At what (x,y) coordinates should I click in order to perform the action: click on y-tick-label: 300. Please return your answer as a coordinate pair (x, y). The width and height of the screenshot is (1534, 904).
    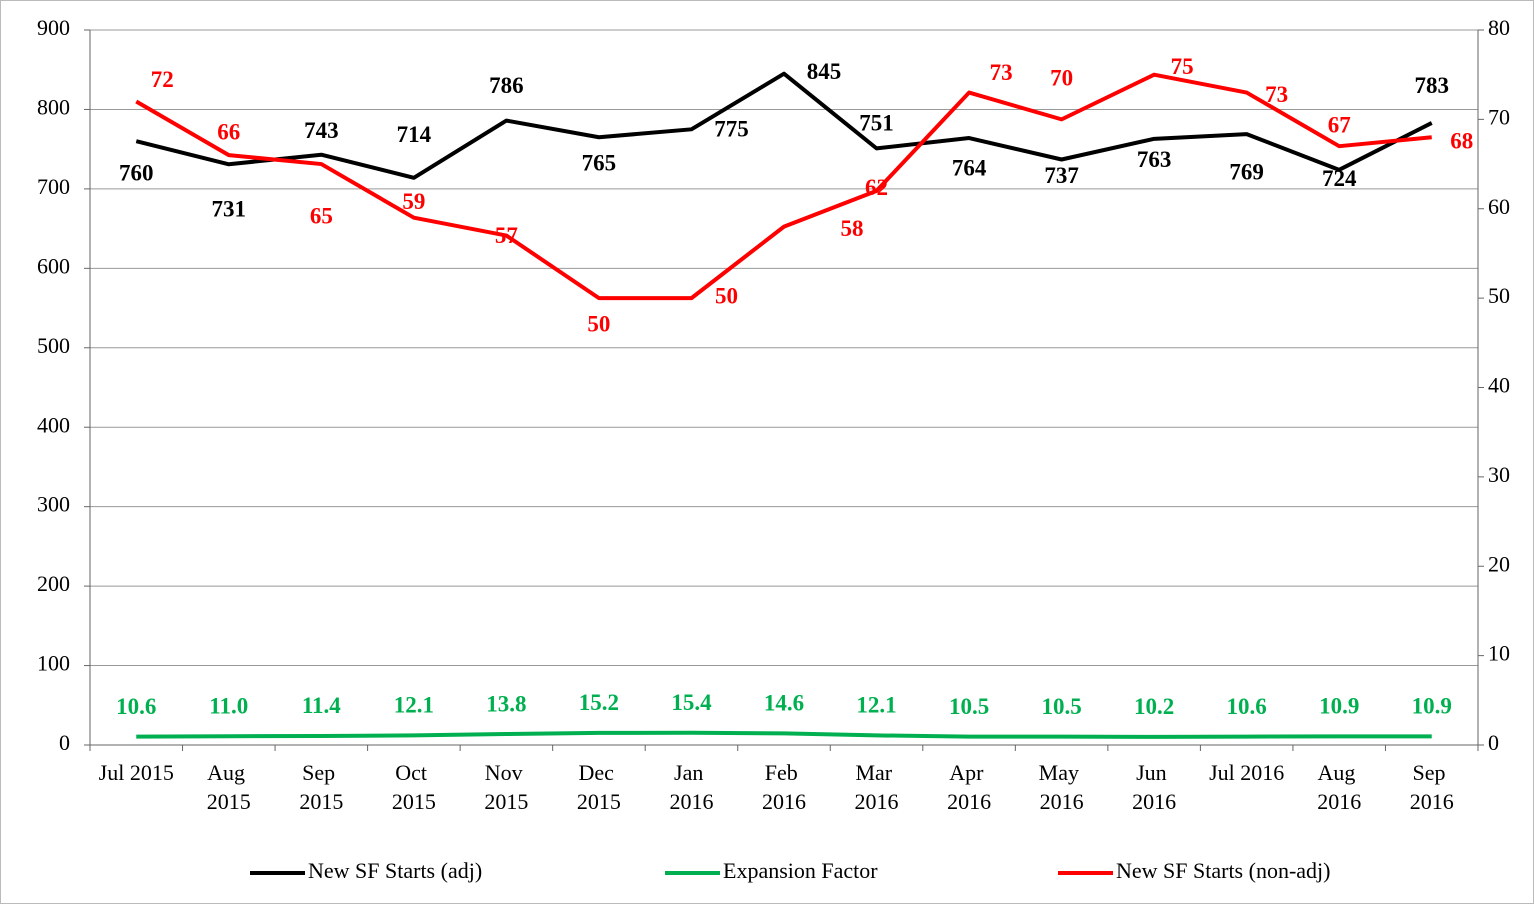
    Looking at the image, I should click on (53, 504).